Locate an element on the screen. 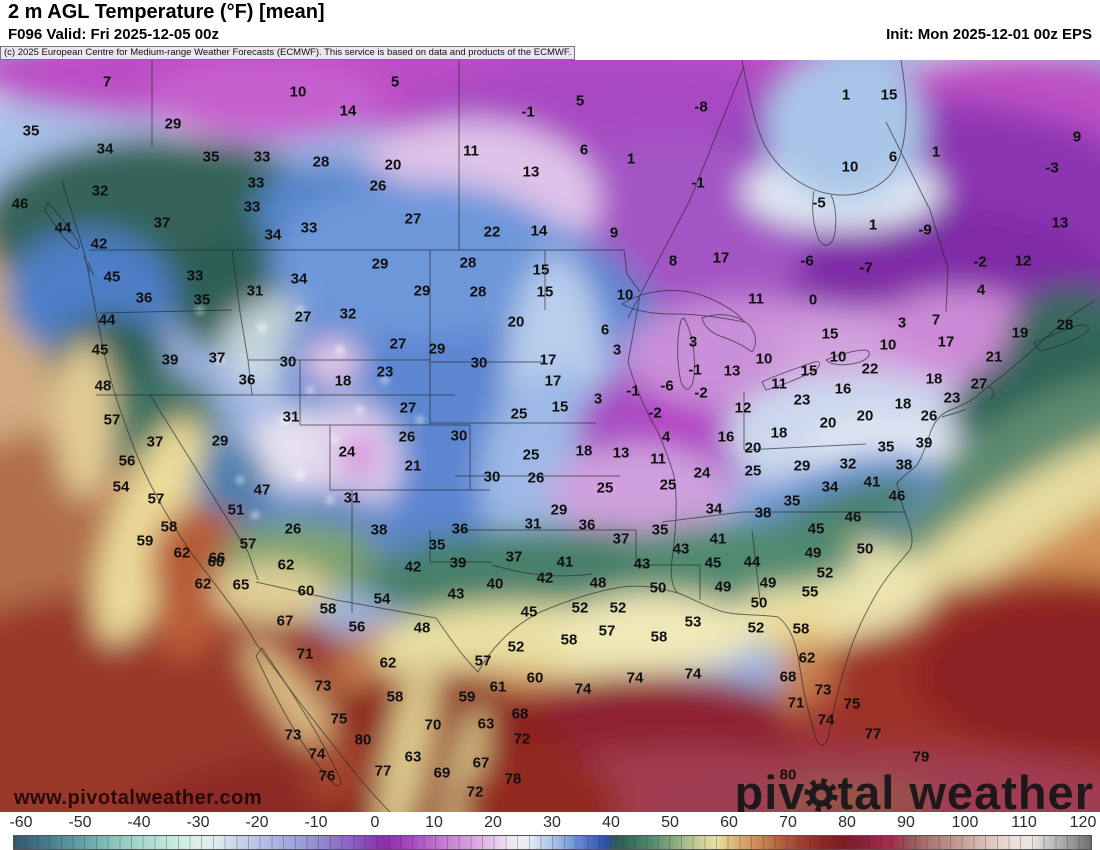 The width and height of the screenshot is (1100, 850). colorbar-tick: 50 is located at coordinates (670, 822).